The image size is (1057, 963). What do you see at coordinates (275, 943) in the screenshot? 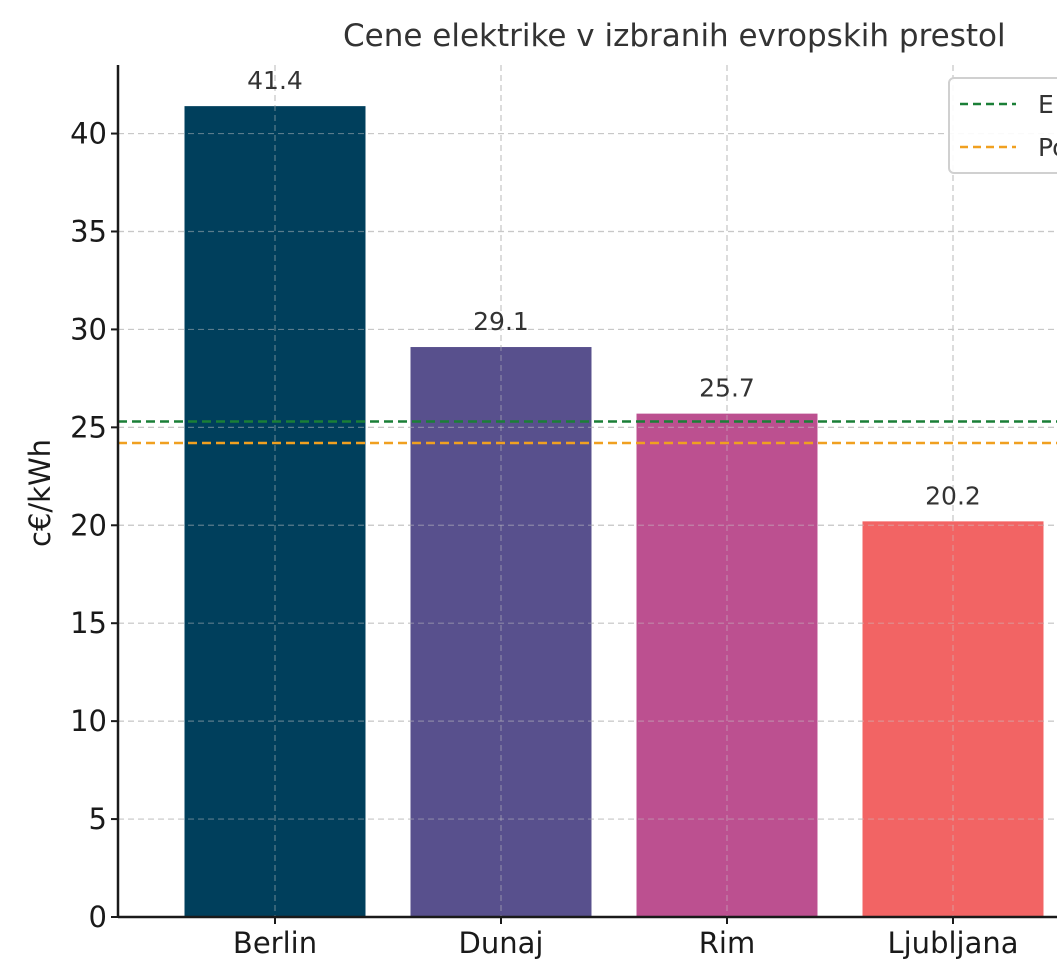
I see `x-tick-label: Berlin` at bounding box center [275, 943].